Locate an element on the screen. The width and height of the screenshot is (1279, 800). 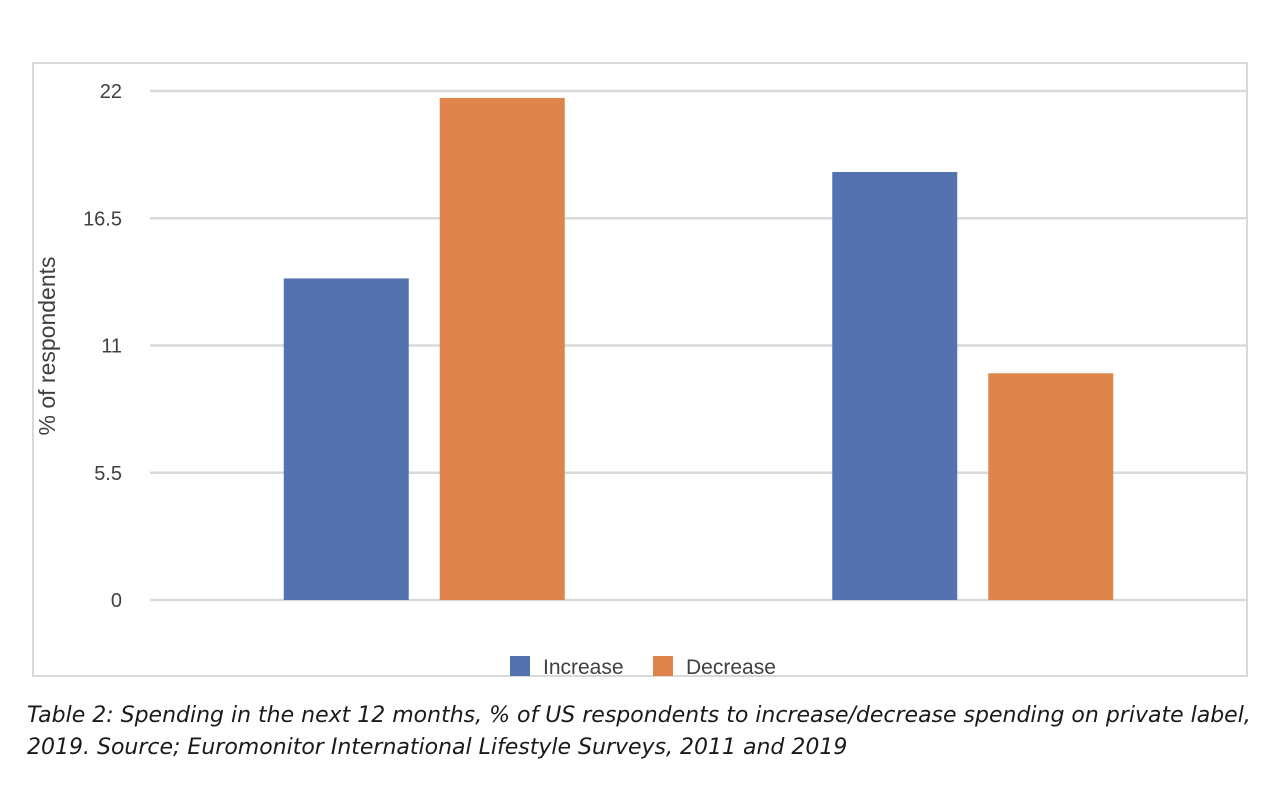
legend-label-increase: Increase is located at coordinates (583, 667).